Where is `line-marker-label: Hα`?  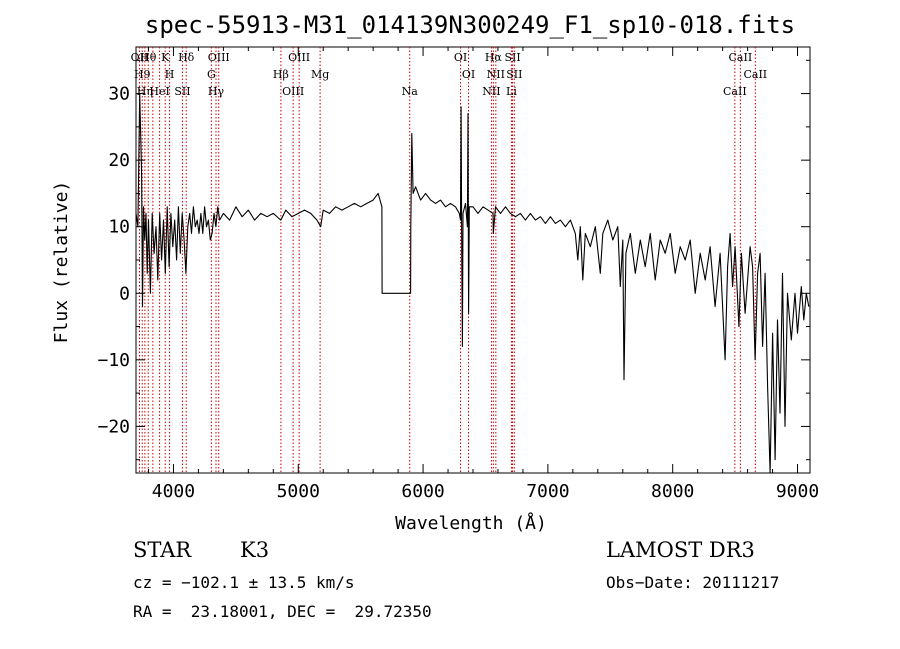 line-marker-label: Hα is located at coordinates (494, 57).